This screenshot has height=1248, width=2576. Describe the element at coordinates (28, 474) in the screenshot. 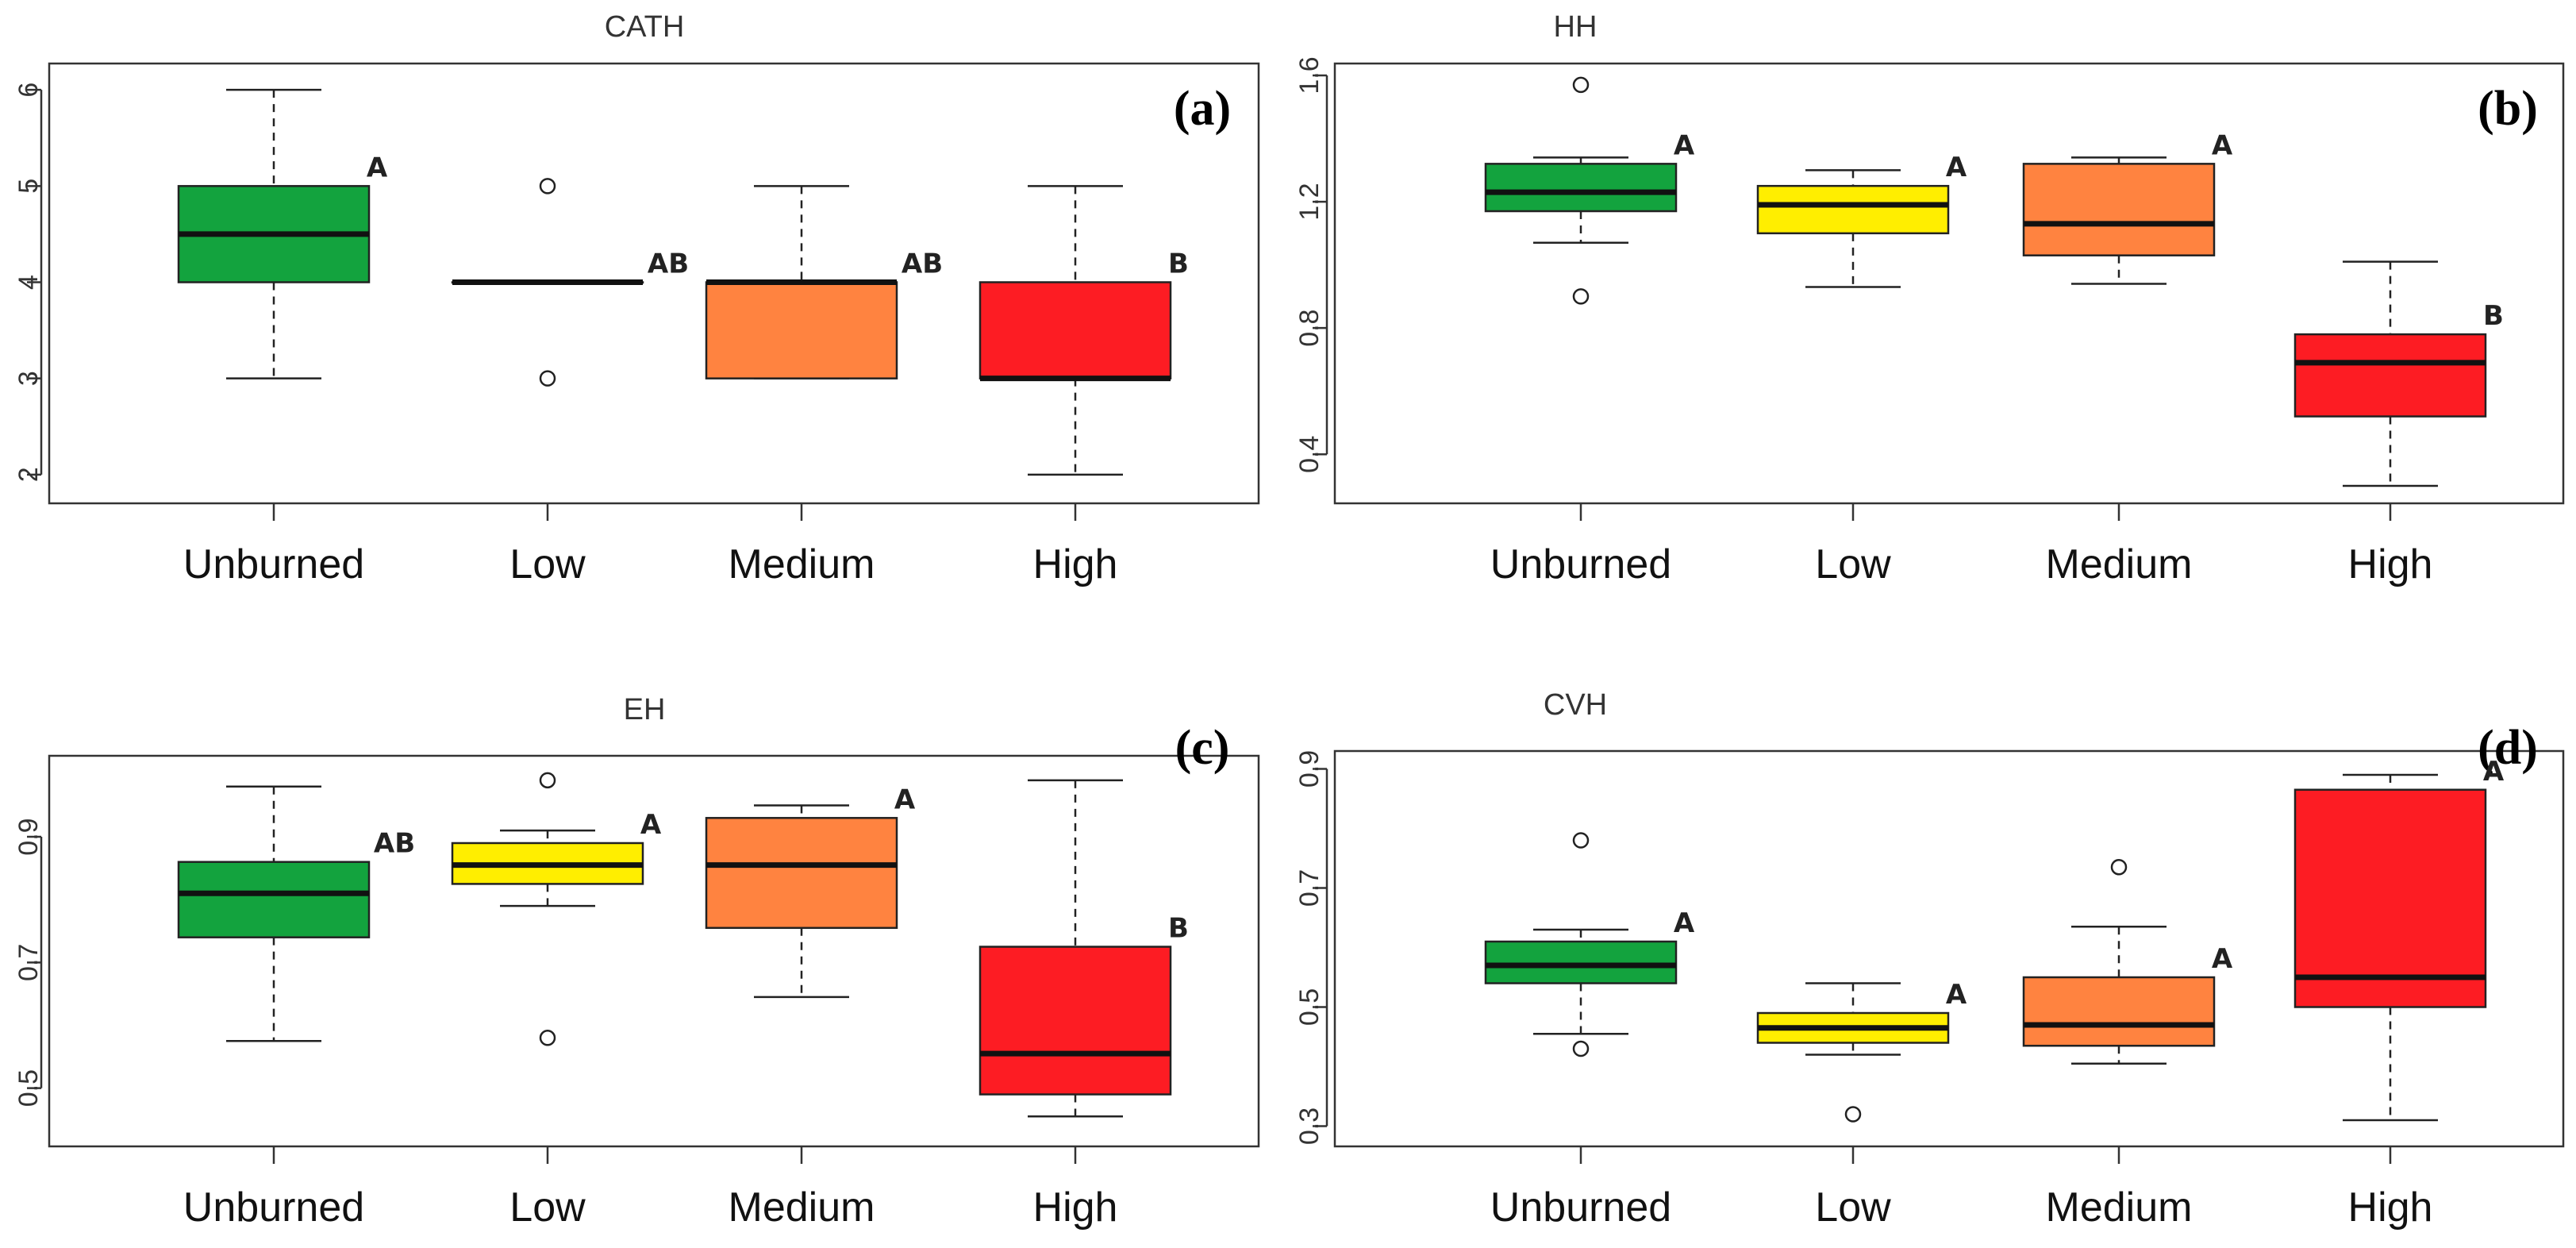

I see `panel-1-y-tick-label-0: 2` at that location.